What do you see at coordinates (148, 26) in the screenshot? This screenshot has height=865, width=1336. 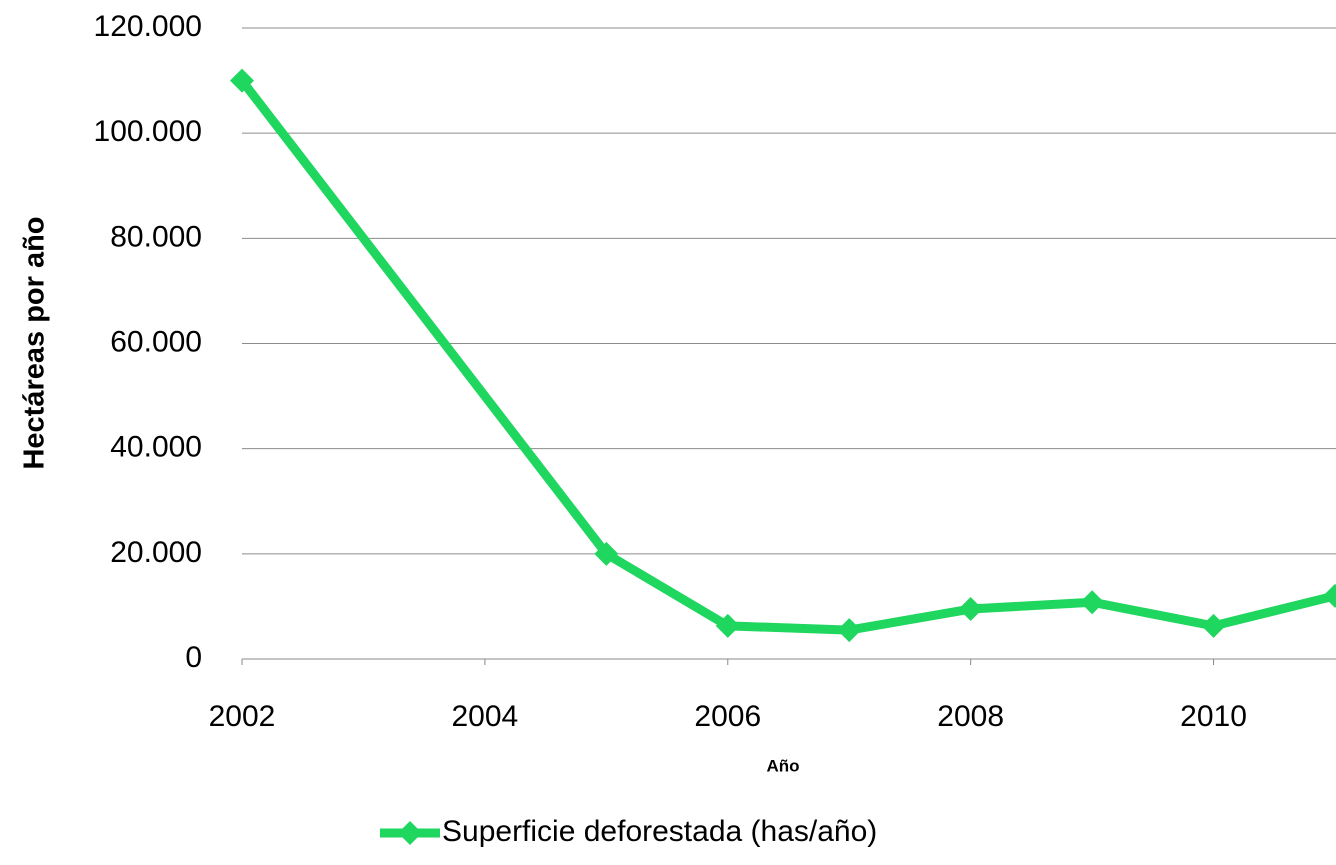 I see `y-tick-label: 120.000` at bounding box center [148, 26].